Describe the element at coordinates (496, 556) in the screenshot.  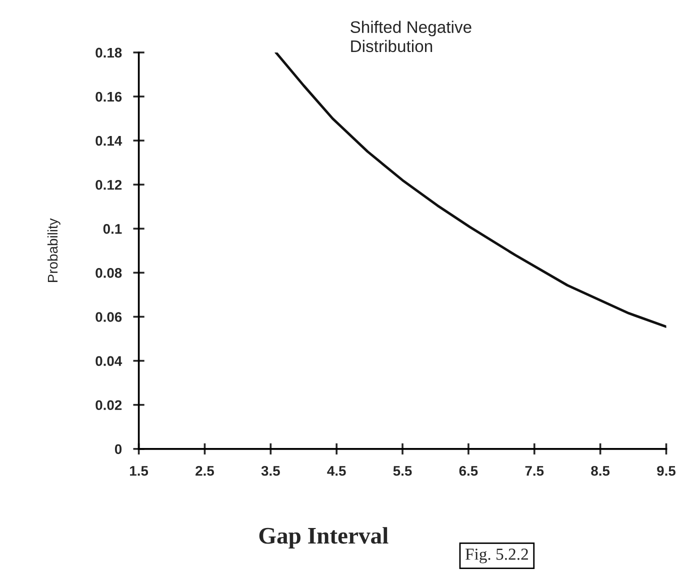
I see `caption: Fig. 5.2.2` at that location.